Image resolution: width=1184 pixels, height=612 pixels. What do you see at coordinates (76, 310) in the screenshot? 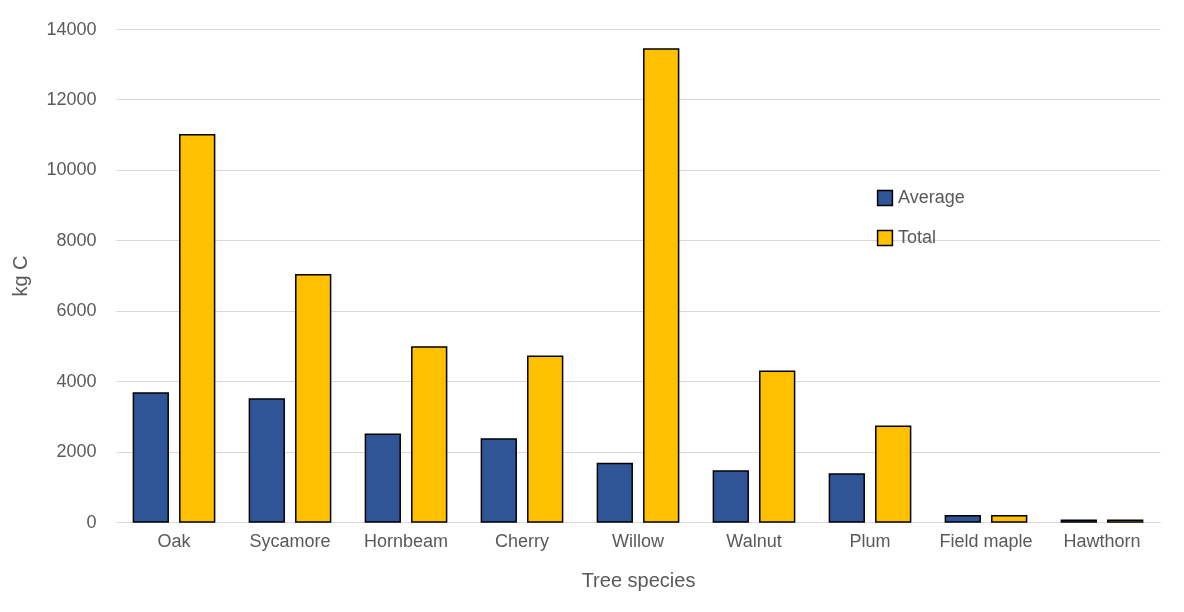
I see `y-tick-label: 6000` at bounding box center [76, 310].